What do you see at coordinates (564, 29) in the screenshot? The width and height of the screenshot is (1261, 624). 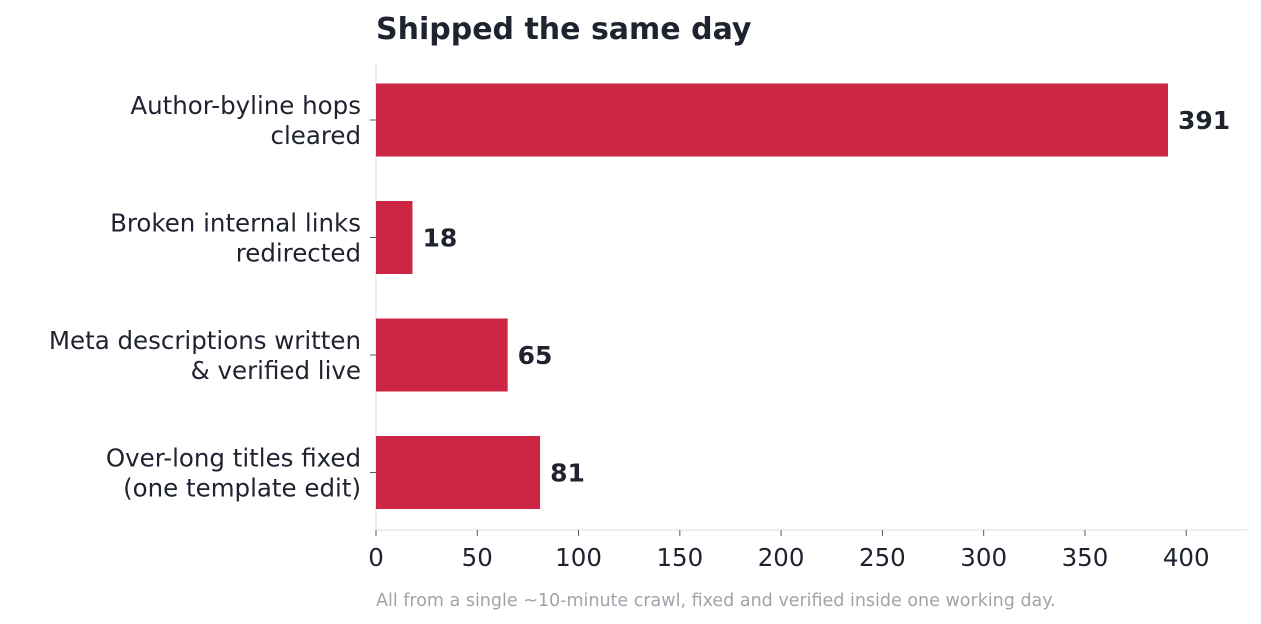 I see `chart-title: Shipped the same day` at bounding box center [564, 29].